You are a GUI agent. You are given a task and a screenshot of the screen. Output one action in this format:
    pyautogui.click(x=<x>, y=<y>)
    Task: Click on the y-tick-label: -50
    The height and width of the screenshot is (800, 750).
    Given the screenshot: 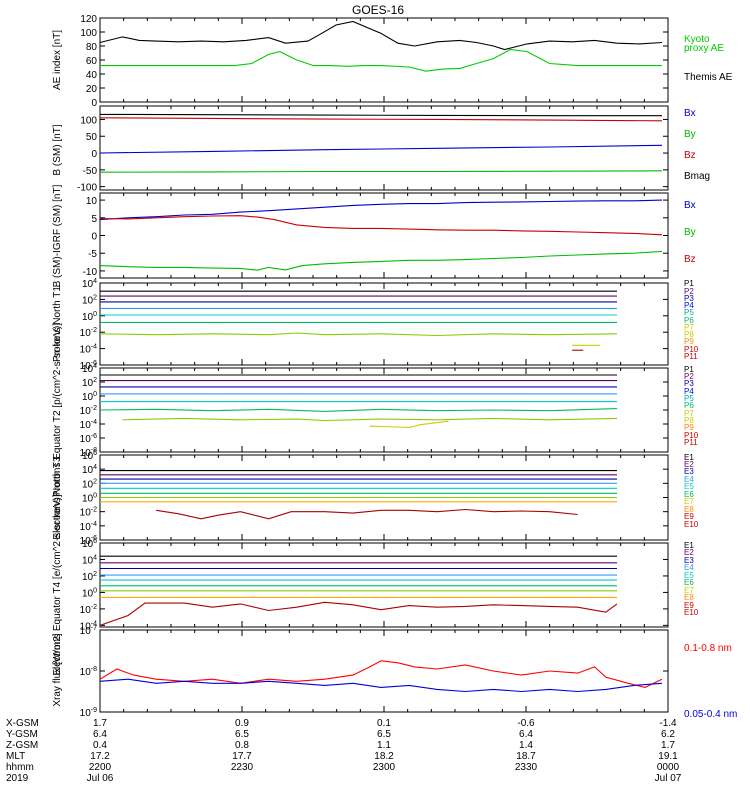 What is the action you would take?
    pyautogui.click(x=90, y=171)
    